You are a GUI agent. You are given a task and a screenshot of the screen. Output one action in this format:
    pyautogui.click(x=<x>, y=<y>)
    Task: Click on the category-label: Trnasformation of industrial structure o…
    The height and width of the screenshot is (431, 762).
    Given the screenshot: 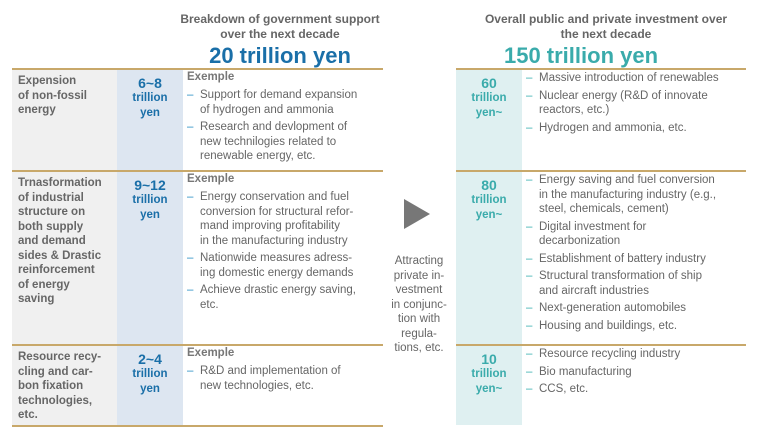 What is the action you would take?
    pyautogui.click(x=60, y=241)
    